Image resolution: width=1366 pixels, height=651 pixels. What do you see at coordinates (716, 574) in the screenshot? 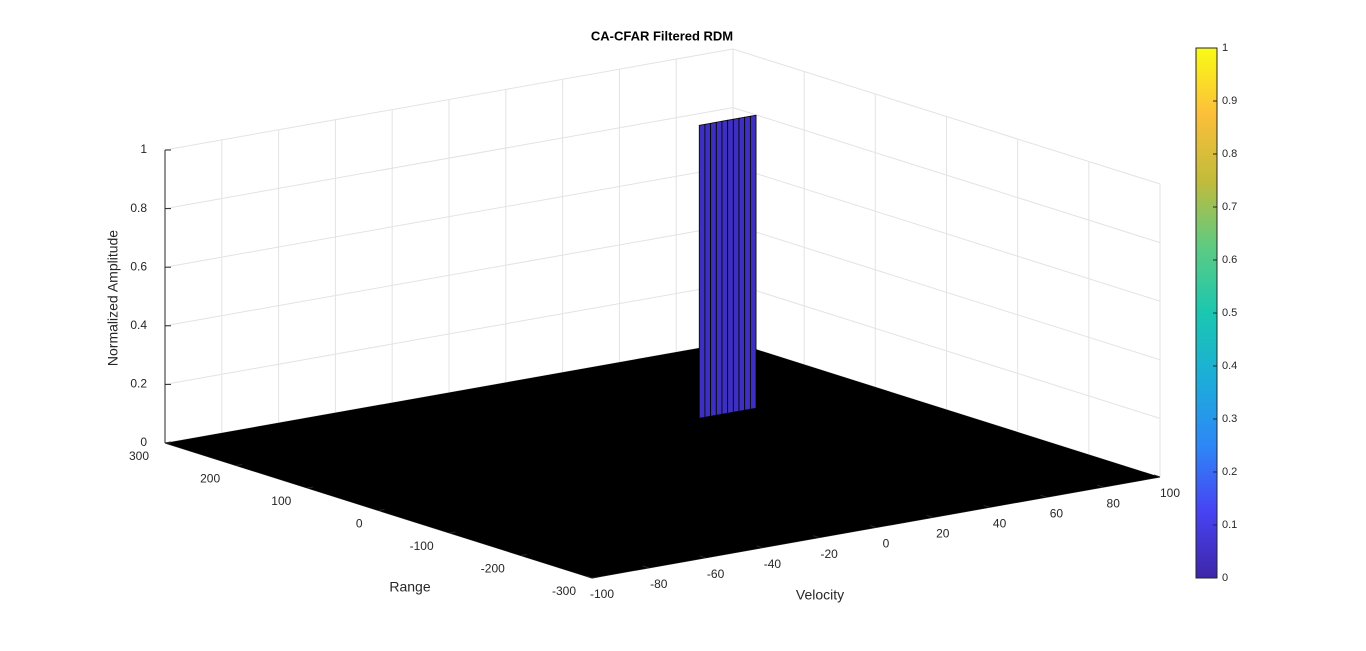
I see `x-tick-label: -60` at bounding box center [716, 574].